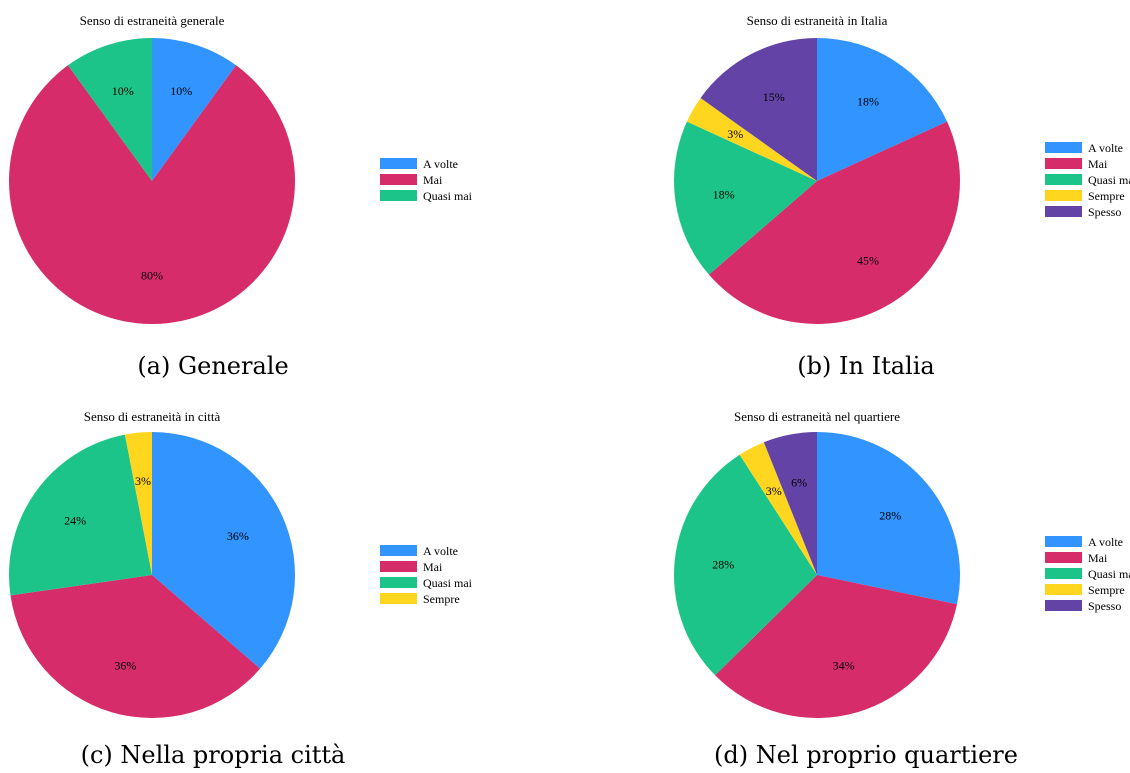 Image resolution: width=1130 pixels, height=773 pixels. What do you see at coordinates (868, 260) in the screenshot?
I see `slice-label-mai: 45%` at bounding box center [868, 260].